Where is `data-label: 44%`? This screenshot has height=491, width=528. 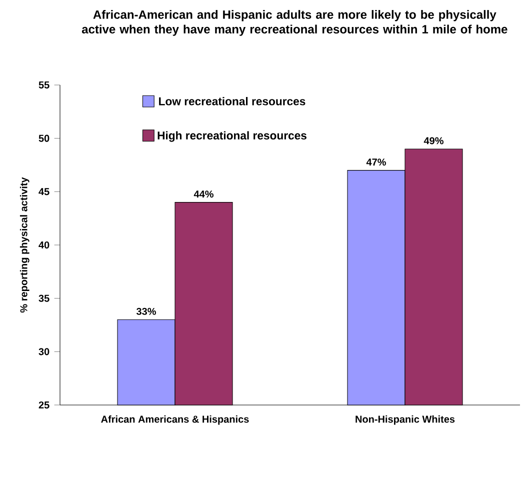
data-label: 44% is located at coordinates (204, 194).